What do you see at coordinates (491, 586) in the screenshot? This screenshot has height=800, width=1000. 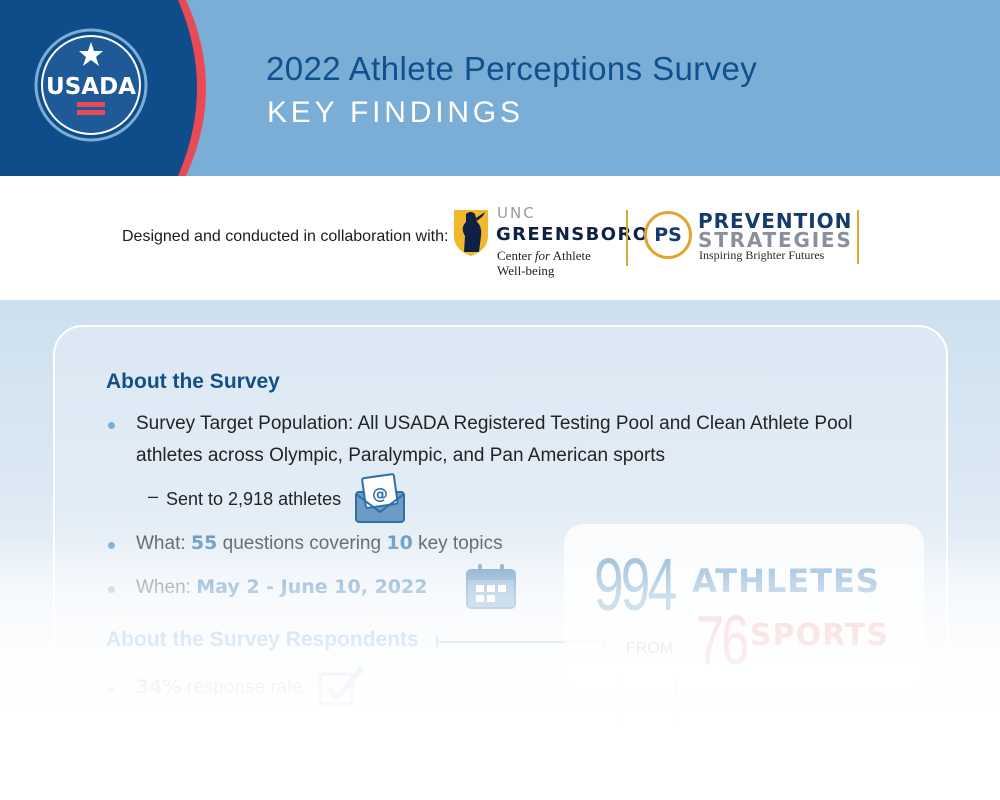 I see `calendar-icon` at bounding box center [491, 586].